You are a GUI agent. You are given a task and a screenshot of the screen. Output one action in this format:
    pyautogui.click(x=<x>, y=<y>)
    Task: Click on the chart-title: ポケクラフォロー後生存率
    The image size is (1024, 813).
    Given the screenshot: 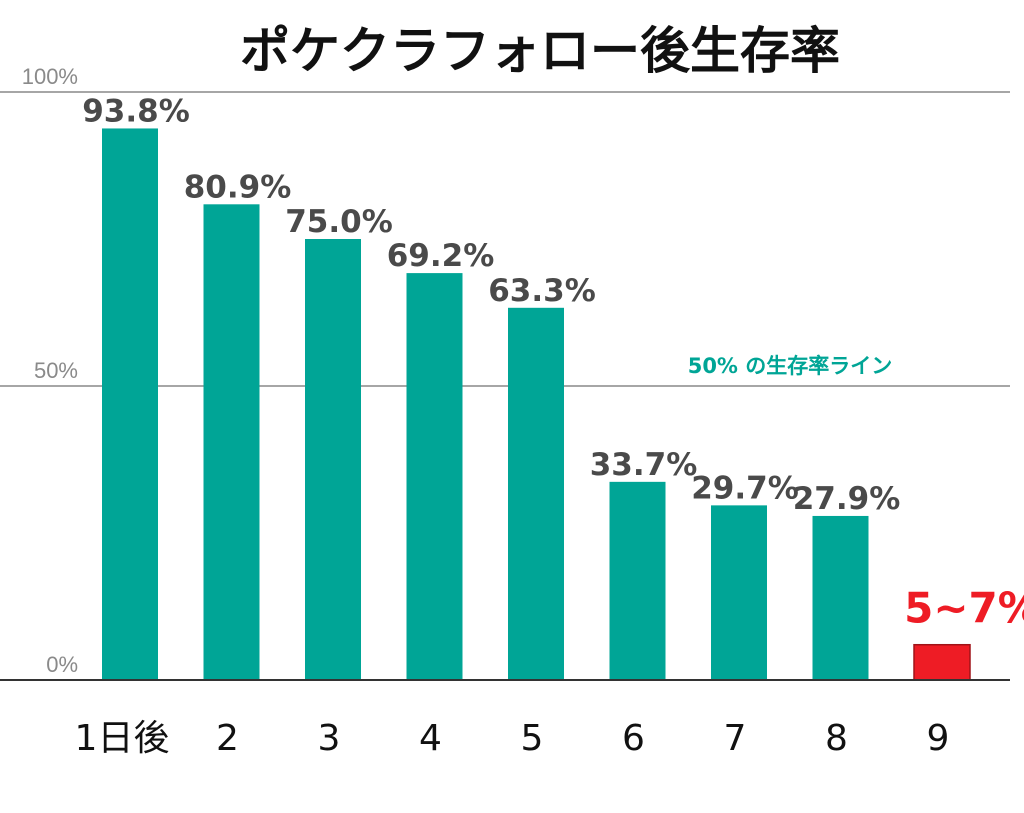 What is the action you would take?
    pyautogui.click(x=540, y=51)
    